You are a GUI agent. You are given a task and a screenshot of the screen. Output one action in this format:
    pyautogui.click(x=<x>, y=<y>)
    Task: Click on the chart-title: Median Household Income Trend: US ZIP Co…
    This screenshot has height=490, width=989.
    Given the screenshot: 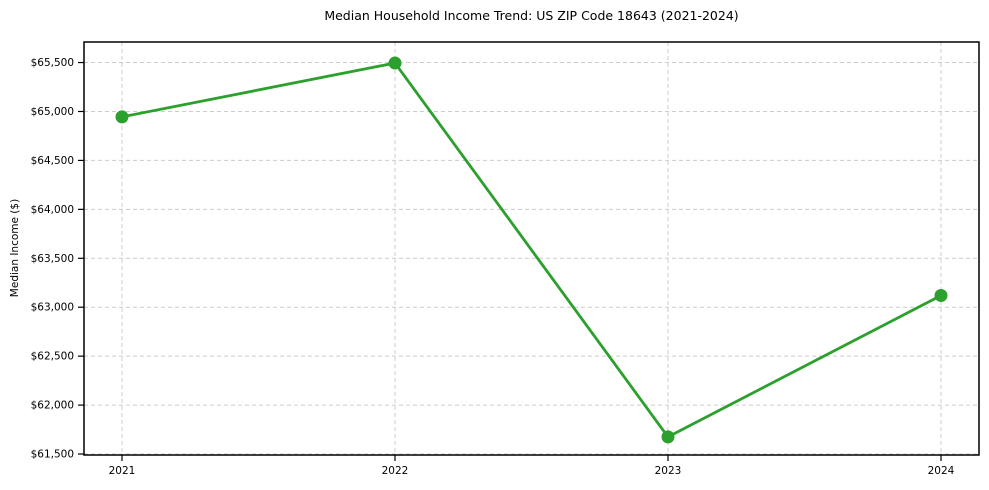 What is the action you would take?
    pyautogui.click(x=531, y=15)
    